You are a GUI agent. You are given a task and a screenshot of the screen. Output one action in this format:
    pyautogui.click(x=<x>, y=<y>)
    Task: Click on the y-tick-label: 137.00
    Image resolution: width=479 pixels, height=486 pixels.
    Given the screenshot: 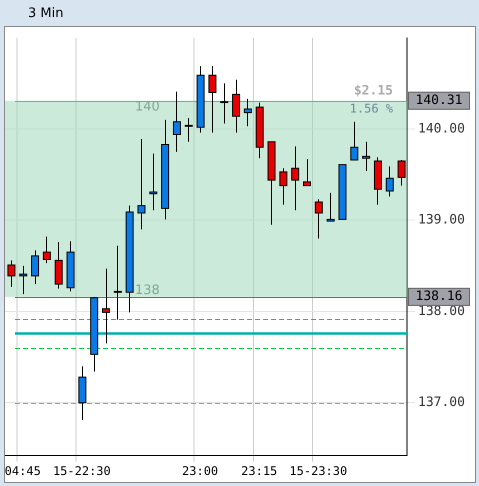 What is the action you would take?
    pyautogui.click(x=441, y=402)
    